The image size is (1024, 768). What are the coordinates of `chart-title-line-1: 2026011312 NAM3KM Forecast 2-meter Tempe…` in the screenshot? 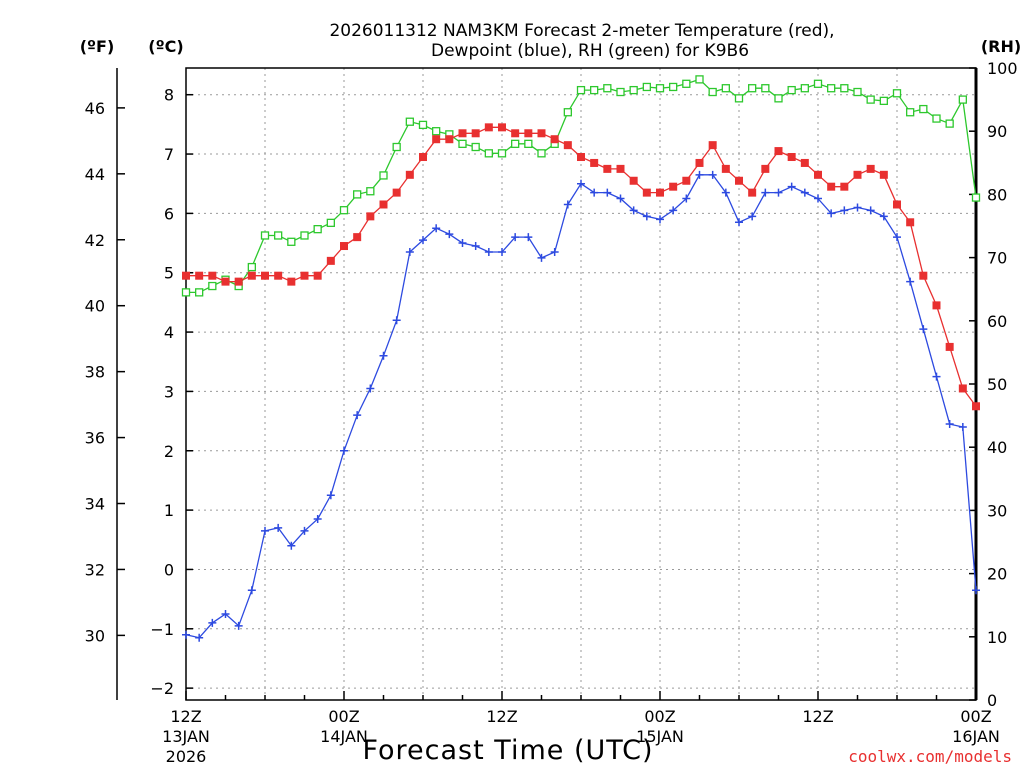 It's located at (581, 31).